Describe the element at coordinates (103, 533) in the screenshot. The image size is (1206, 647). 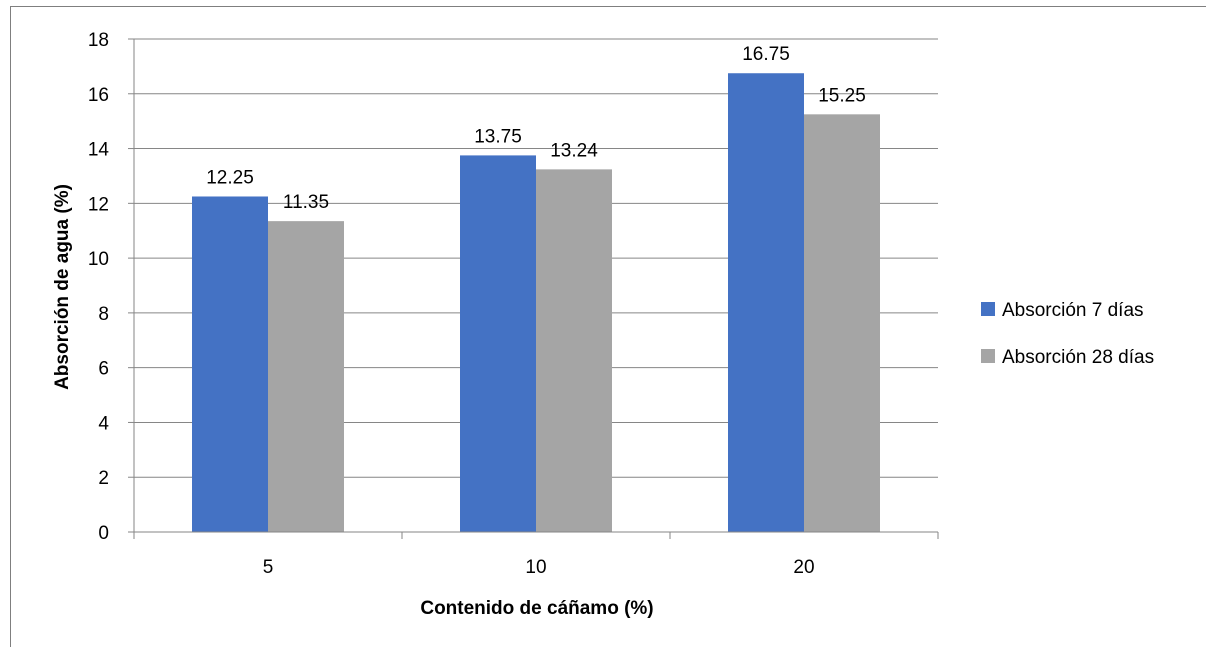
I see `y-tick-label-0: 0` at that location.